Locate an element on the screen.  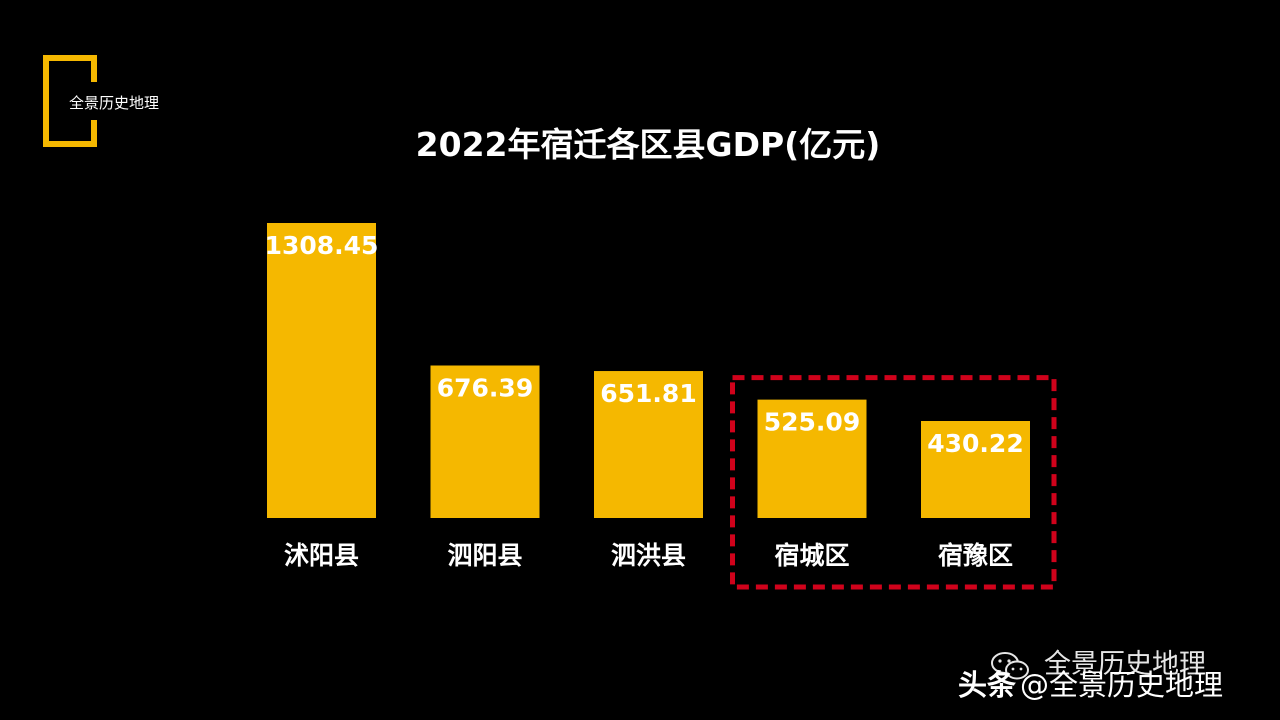
chart-title: 2022年宿迁各区县GDP(亿元) is located at coordinates (648, 144).